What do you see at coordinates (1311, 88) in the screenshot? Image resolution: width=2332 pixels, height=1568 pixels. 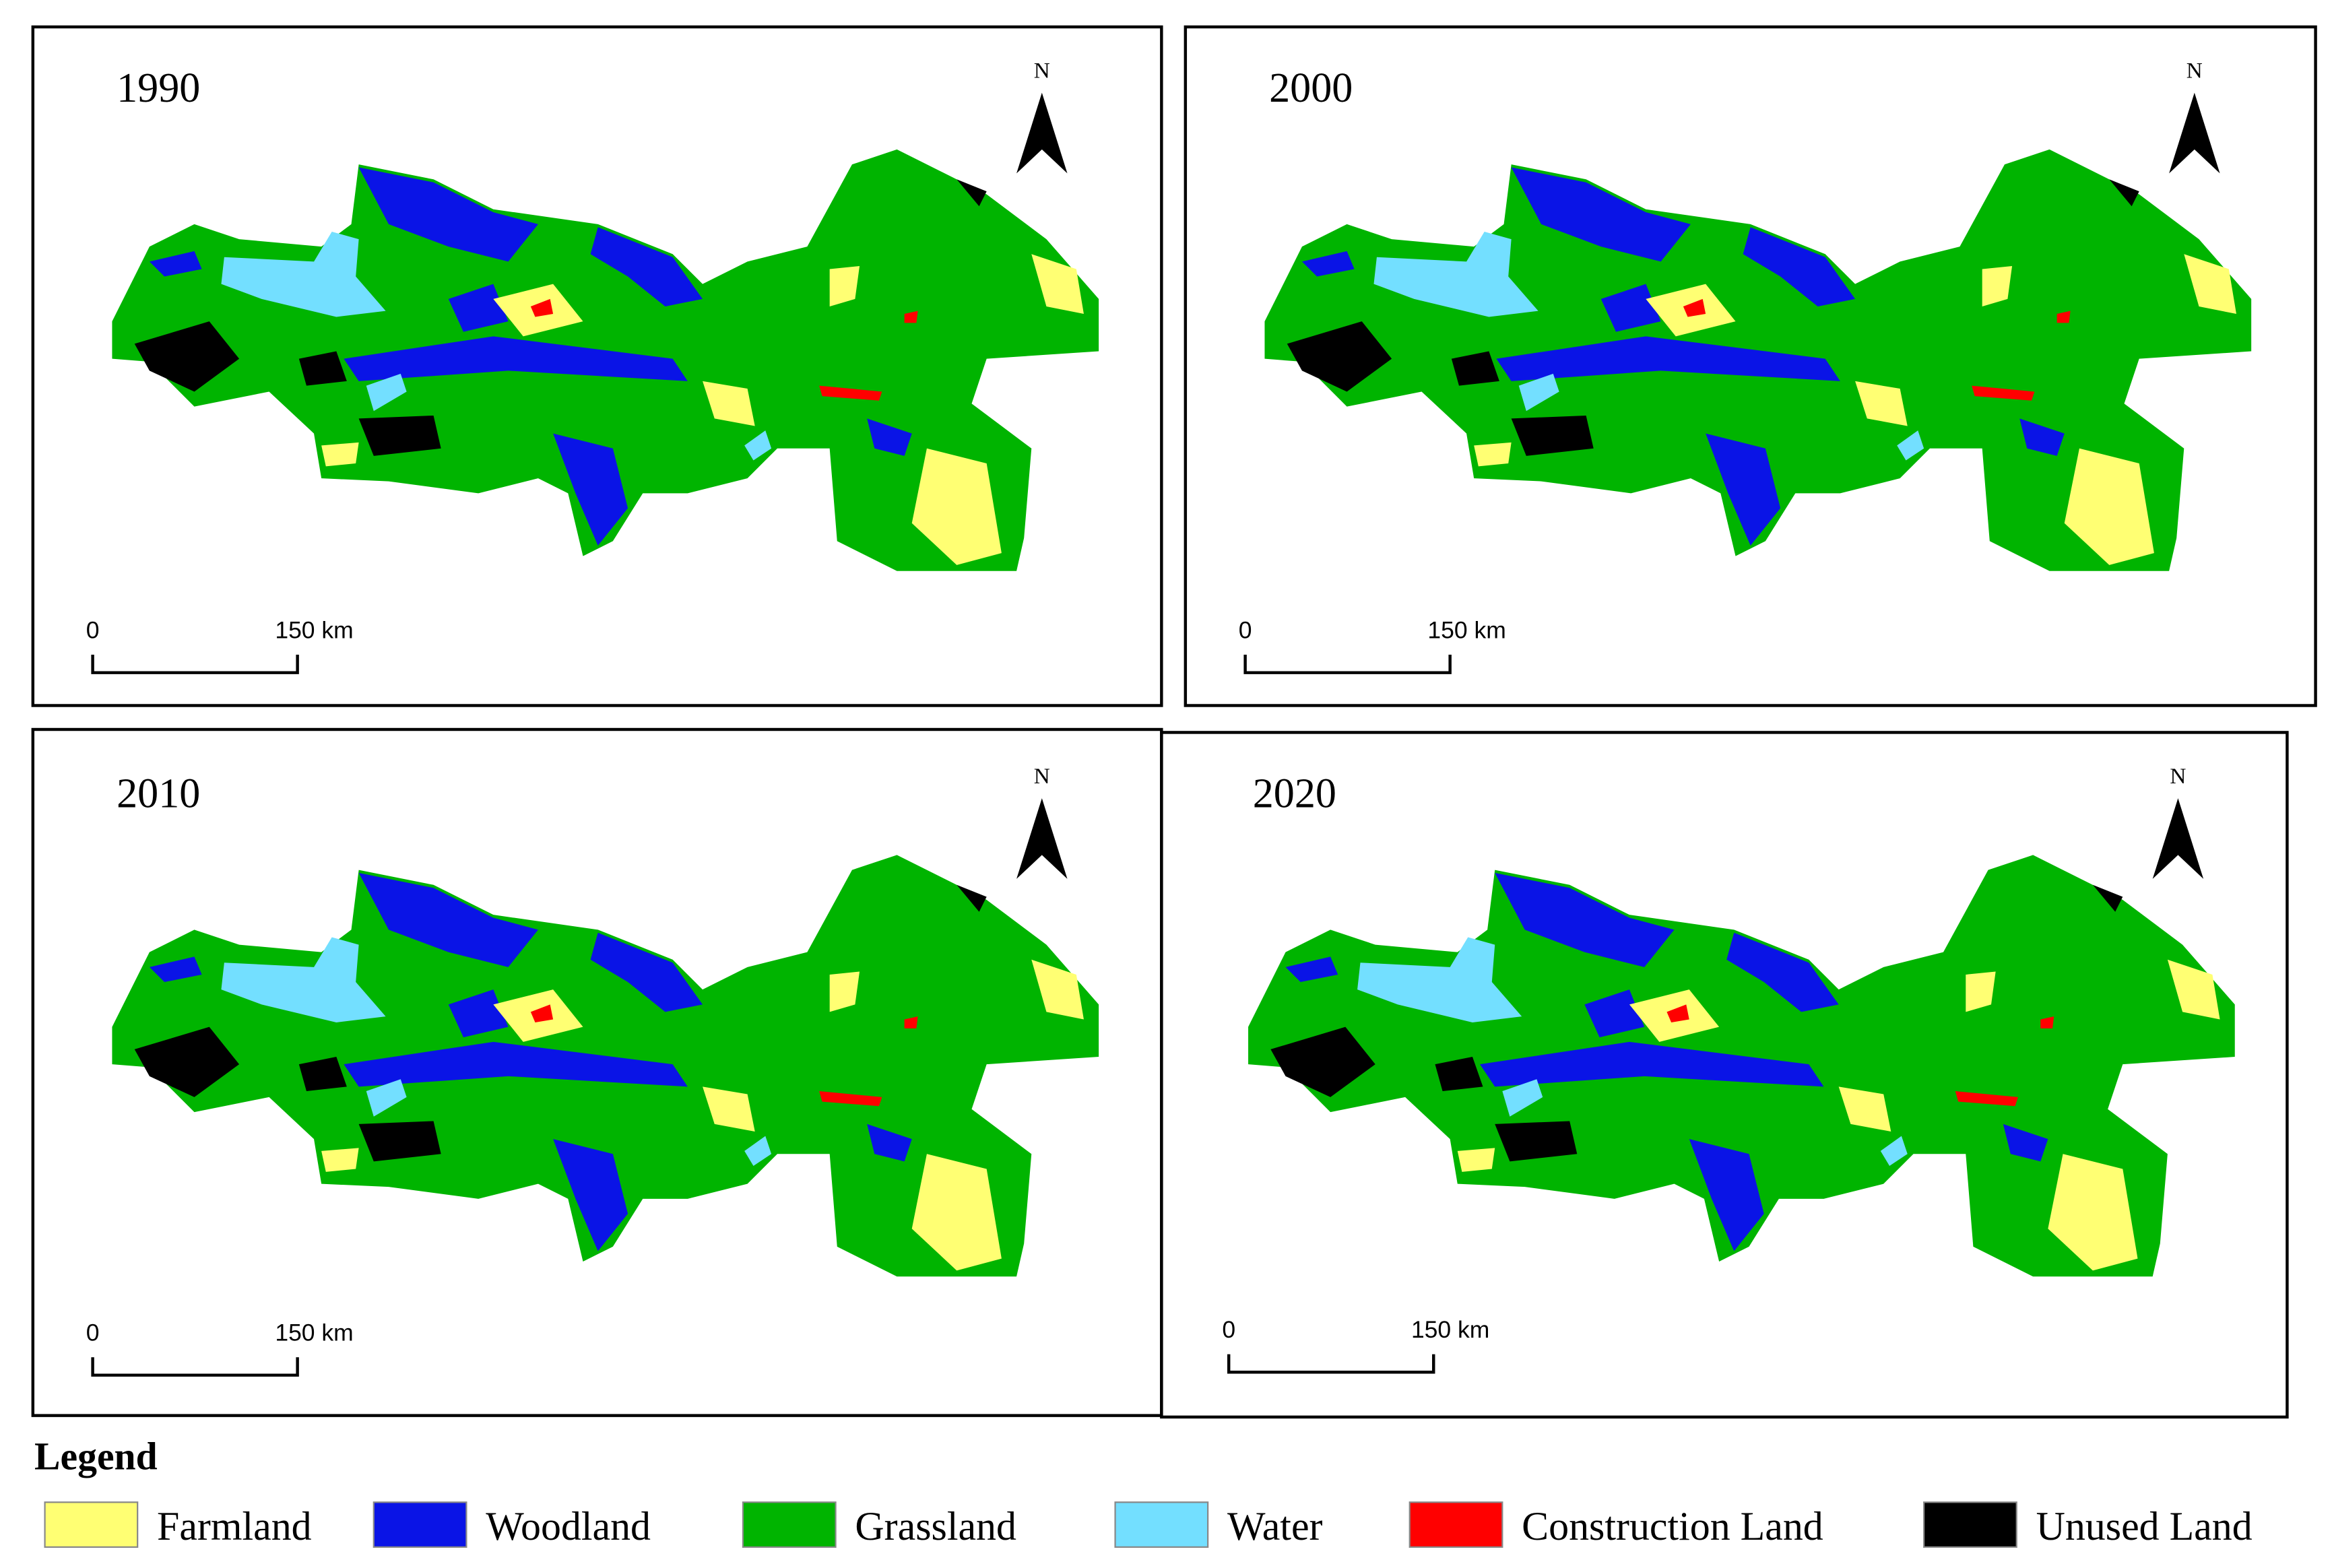 I see `year-label: 2000` at bounding box center [1311, 88].